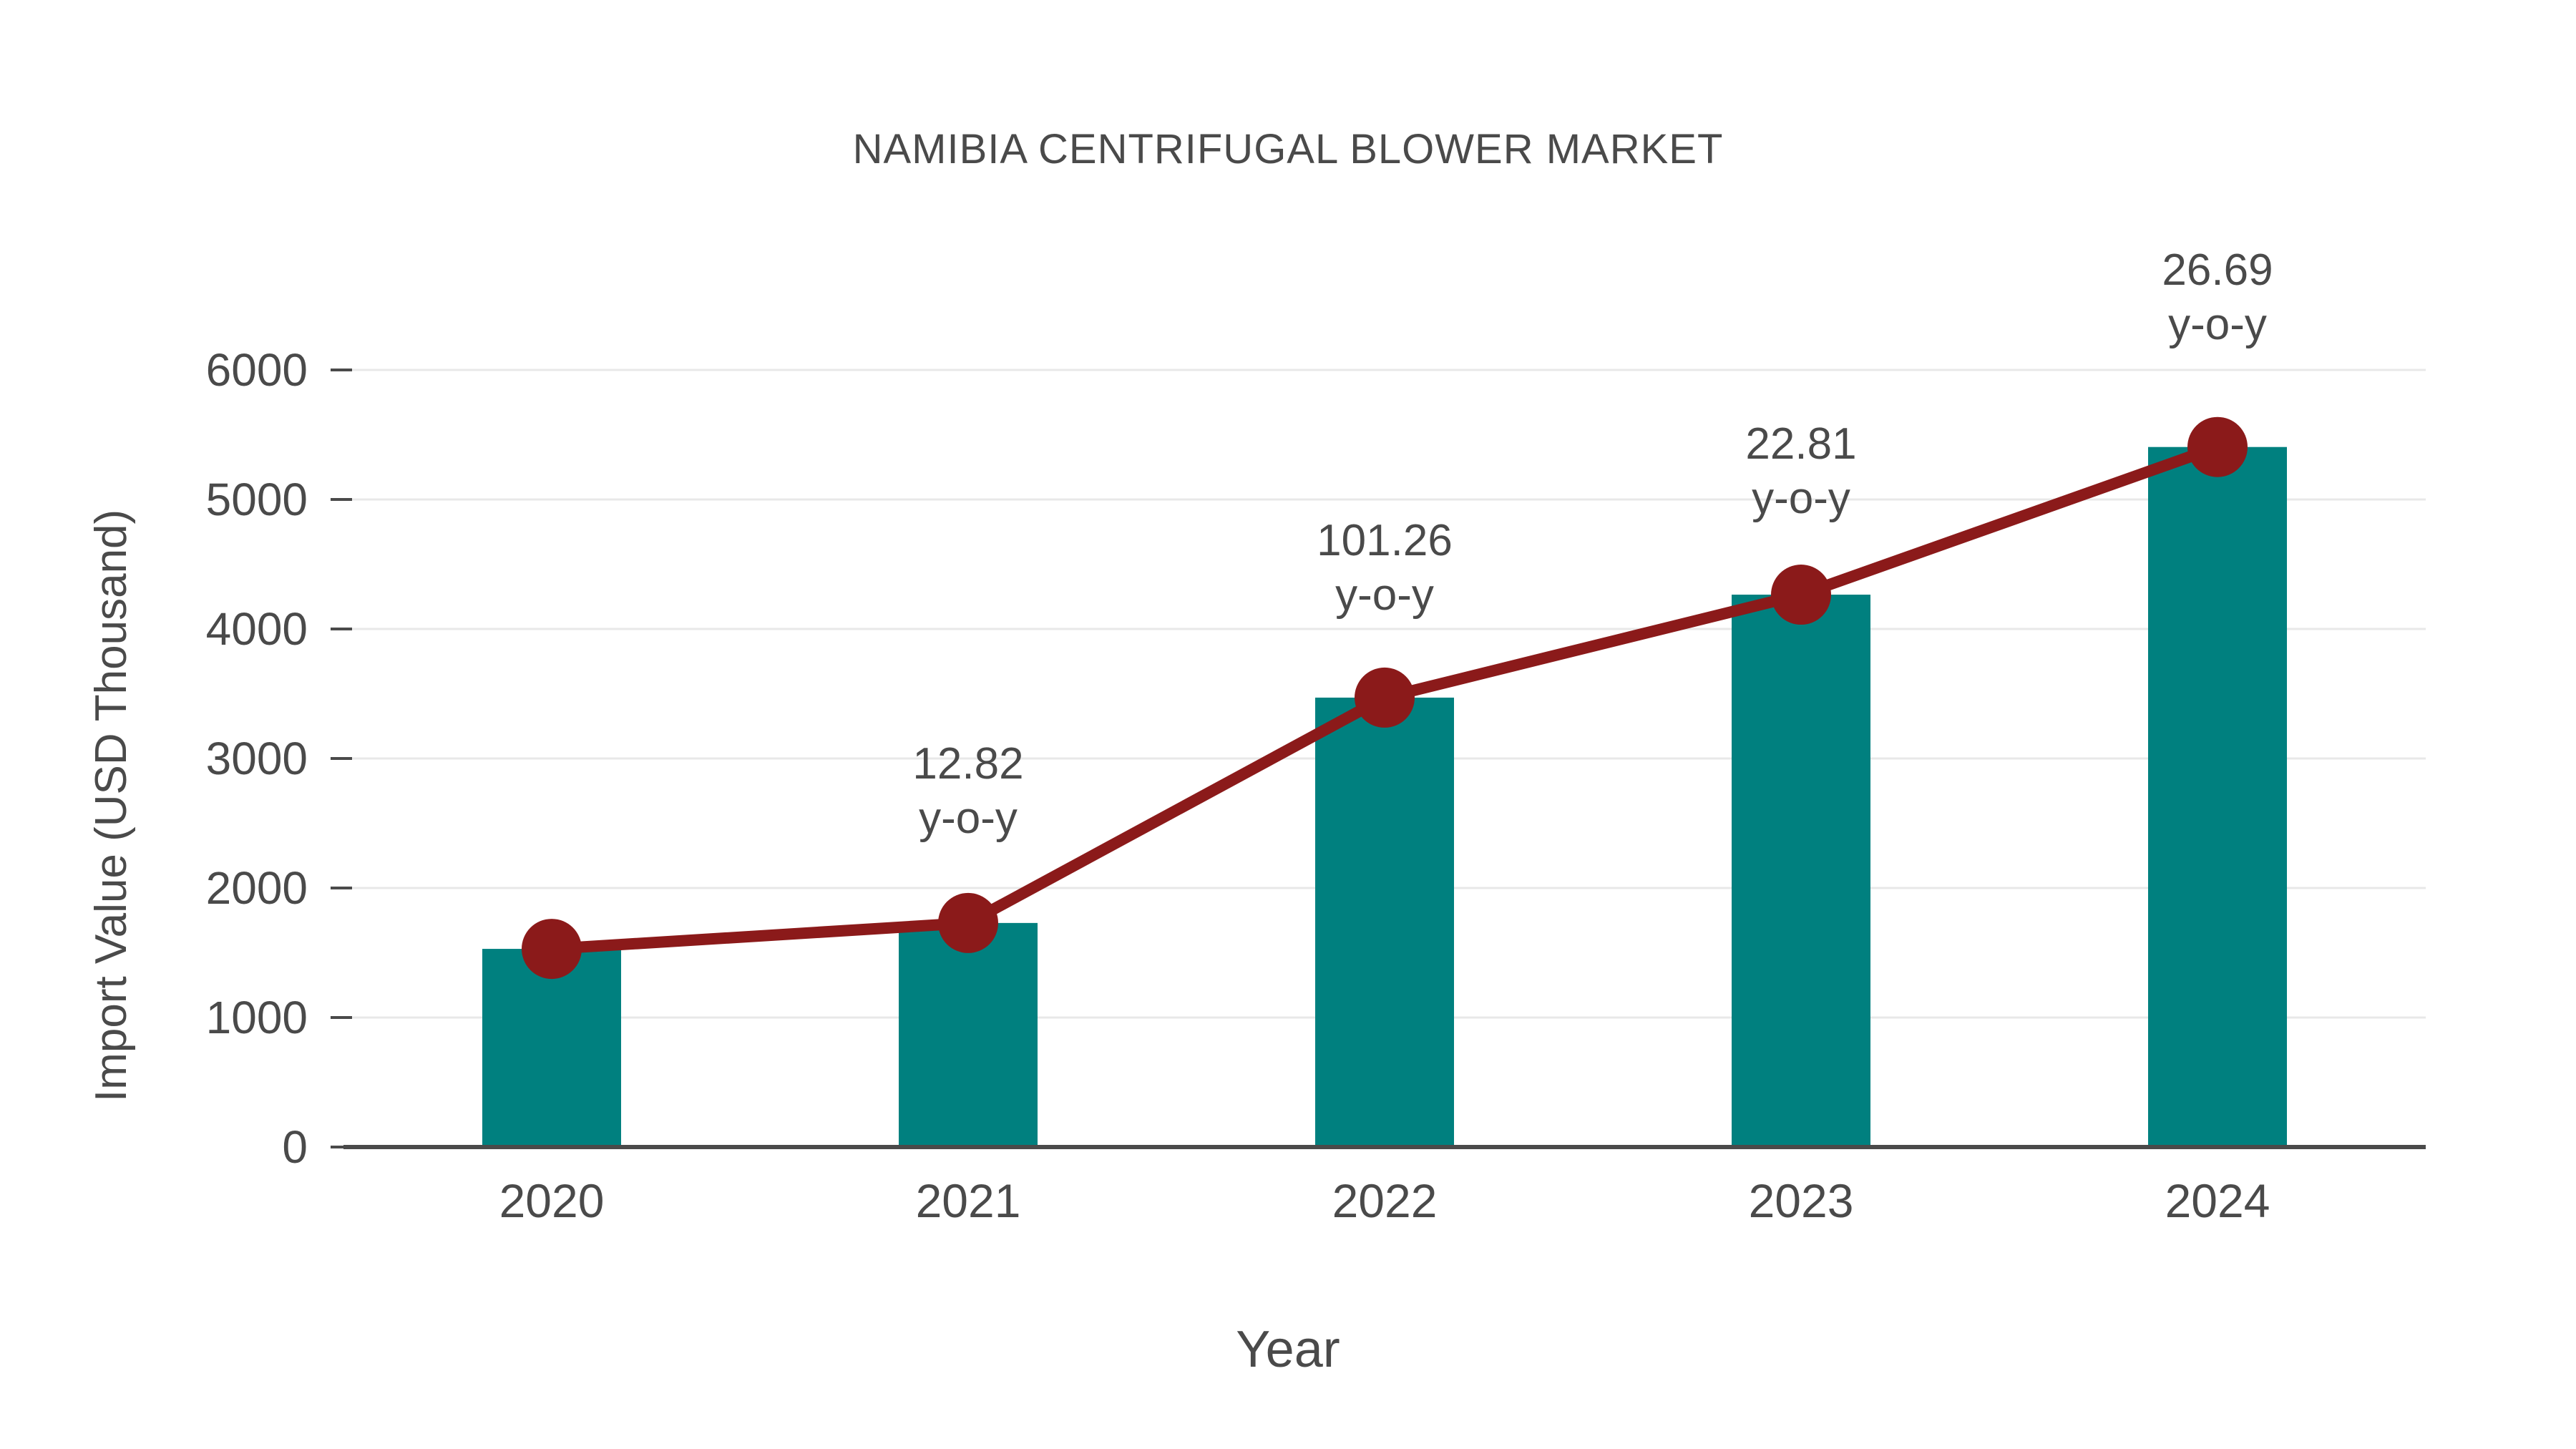  I want to click on annotation-2023: 22.81 y-o-y, so click(1800, 471).